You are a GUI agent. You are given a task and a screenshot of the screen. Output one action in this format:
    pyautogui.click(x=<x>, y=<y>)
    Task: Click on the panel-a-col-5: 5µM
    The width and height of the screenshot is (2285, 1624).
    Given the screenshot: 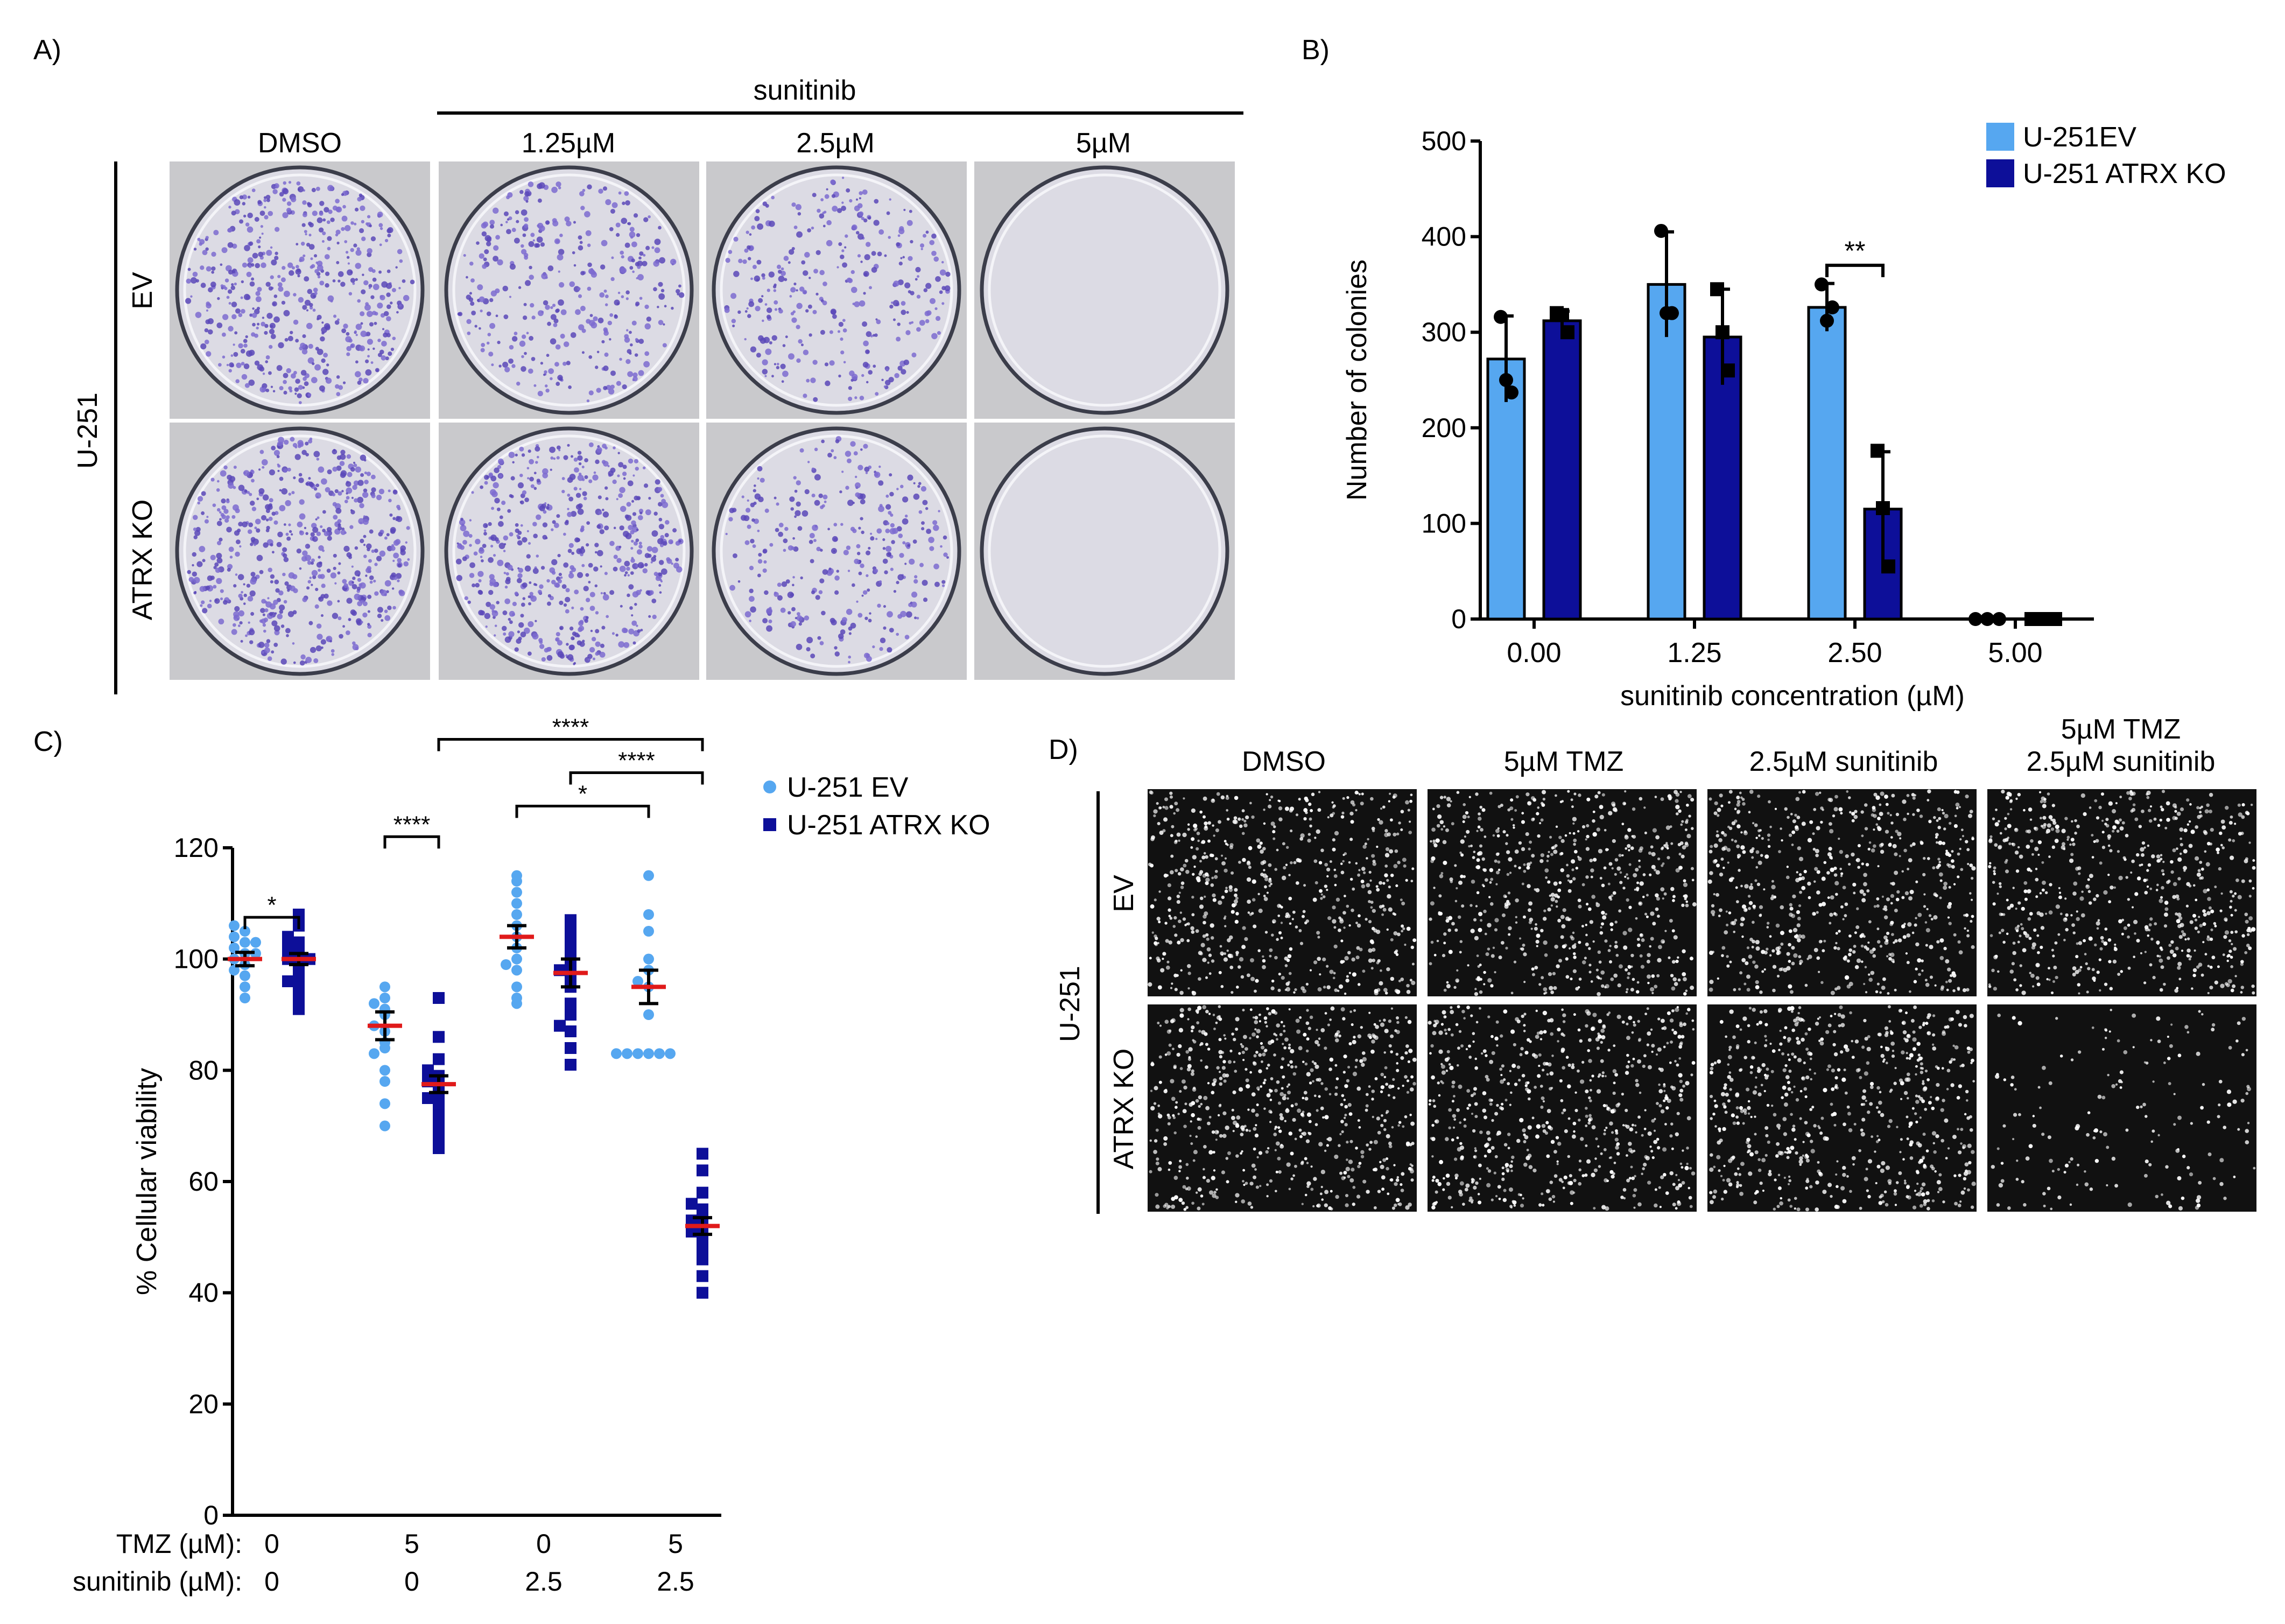 What is the action you would take?
    pyautogui.click(x=1103, y=143)
    